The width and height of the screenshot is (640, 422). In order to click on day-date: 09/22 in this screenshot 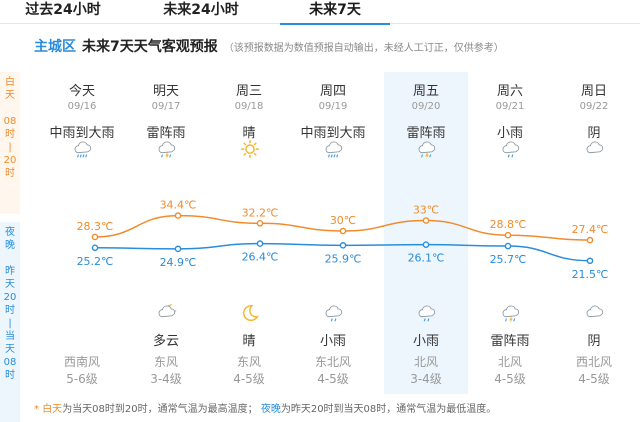, I will do `click(594, 106)`.